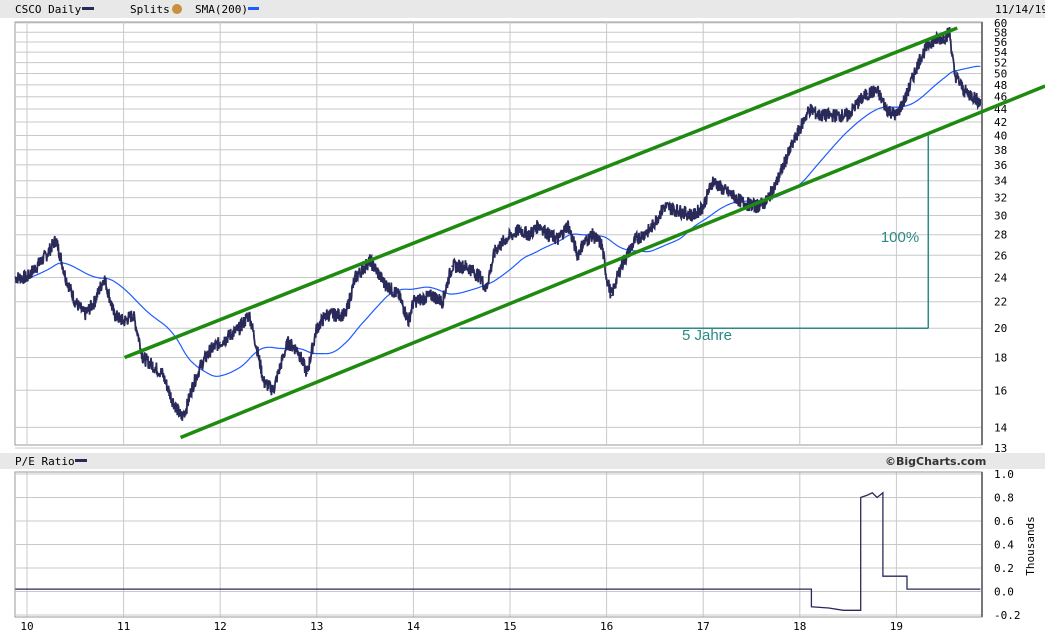 The height and width of the screenshot is (635, 1045). What do you see at coordinates (1000, 32) in the screenshot?
I see `price-y-tick-label: 58` at bounding box center [1000, 32].